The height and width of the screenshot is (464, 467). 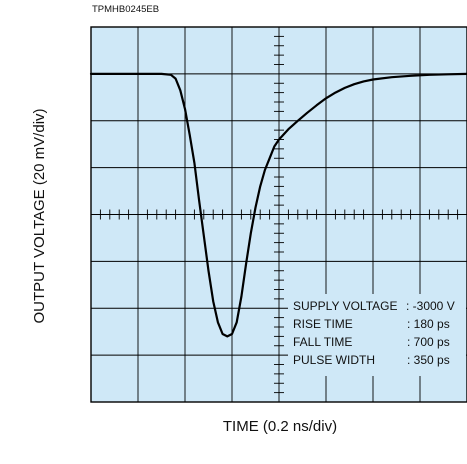 What do you see at coordinates (345, 306) in the screenshot?
I see `annotation-label: SUPPLY VOLTAGE` at bounding box center [345, 306].